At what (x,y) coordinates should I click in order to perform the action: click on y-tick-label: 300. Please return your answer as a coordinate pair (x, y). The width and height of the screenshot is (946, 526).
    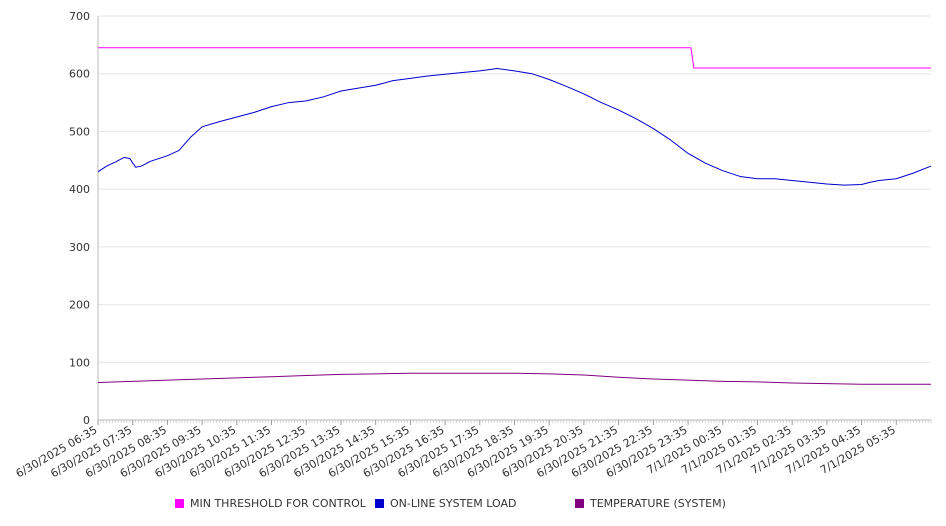
    Looking at the image, I should click on (79, 247).